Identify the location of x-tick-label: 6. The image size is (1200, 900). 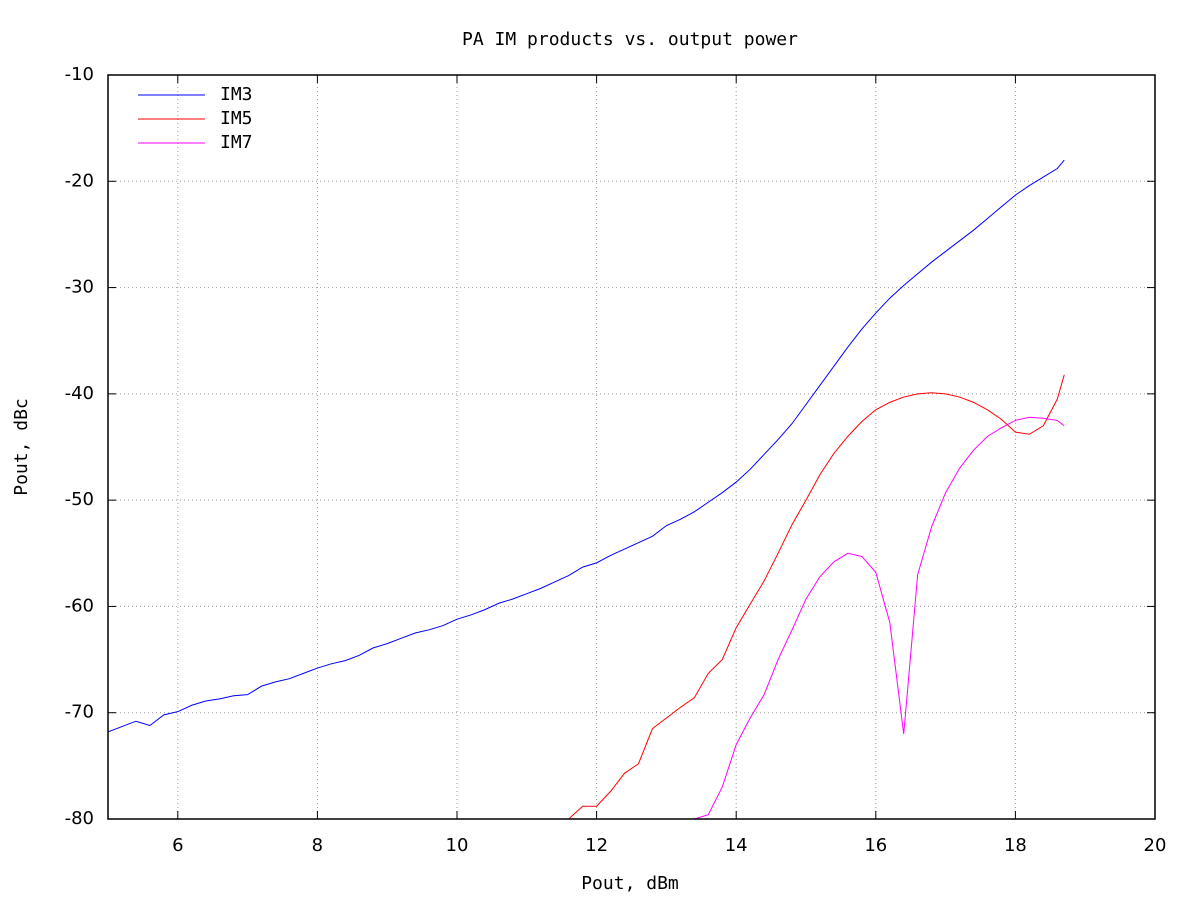
(177, 845).